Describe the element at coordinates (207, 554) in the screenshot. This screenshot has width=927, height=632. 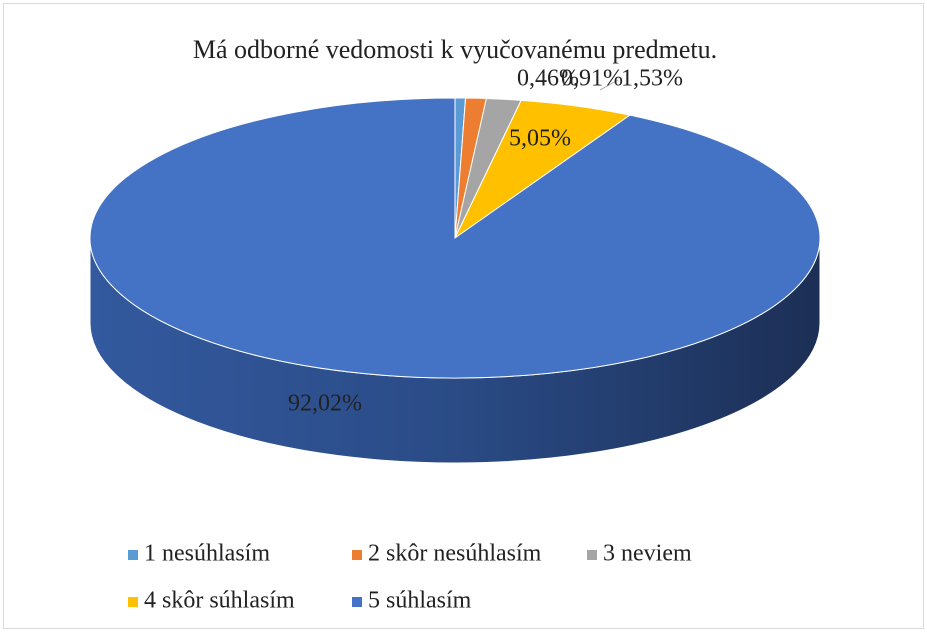
I see `legend-label: 1 nesúhlasím` at that location.